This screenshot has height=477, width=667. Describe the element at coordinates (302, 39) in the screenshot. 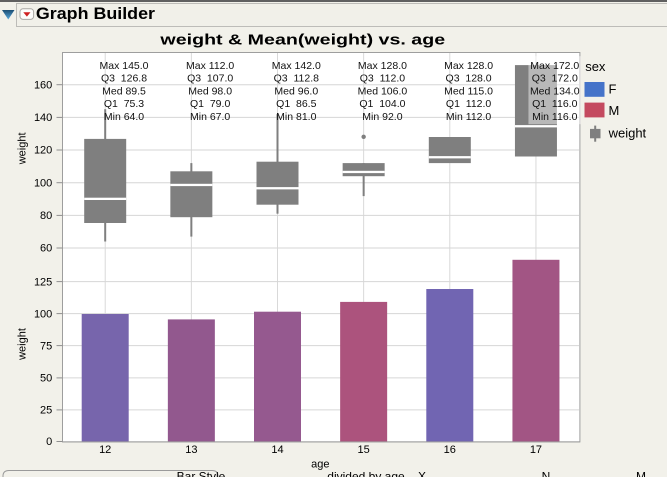

I see `svg-text: weight & Mean(weight) vs. age` at that location.